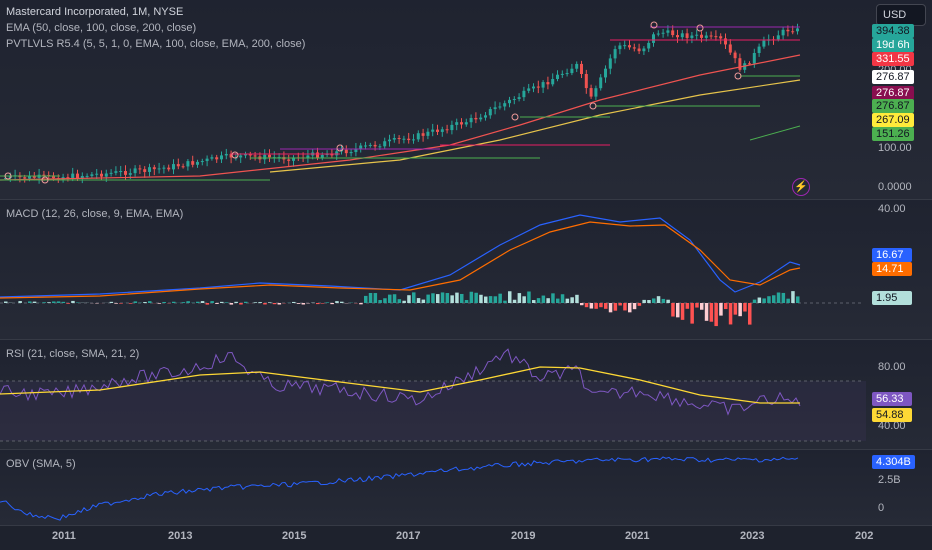 This screenshot has width=932, height=550. Describe the element at coordinates (901, 15) in the screenshot. I see `currency-button: USD` at that location.